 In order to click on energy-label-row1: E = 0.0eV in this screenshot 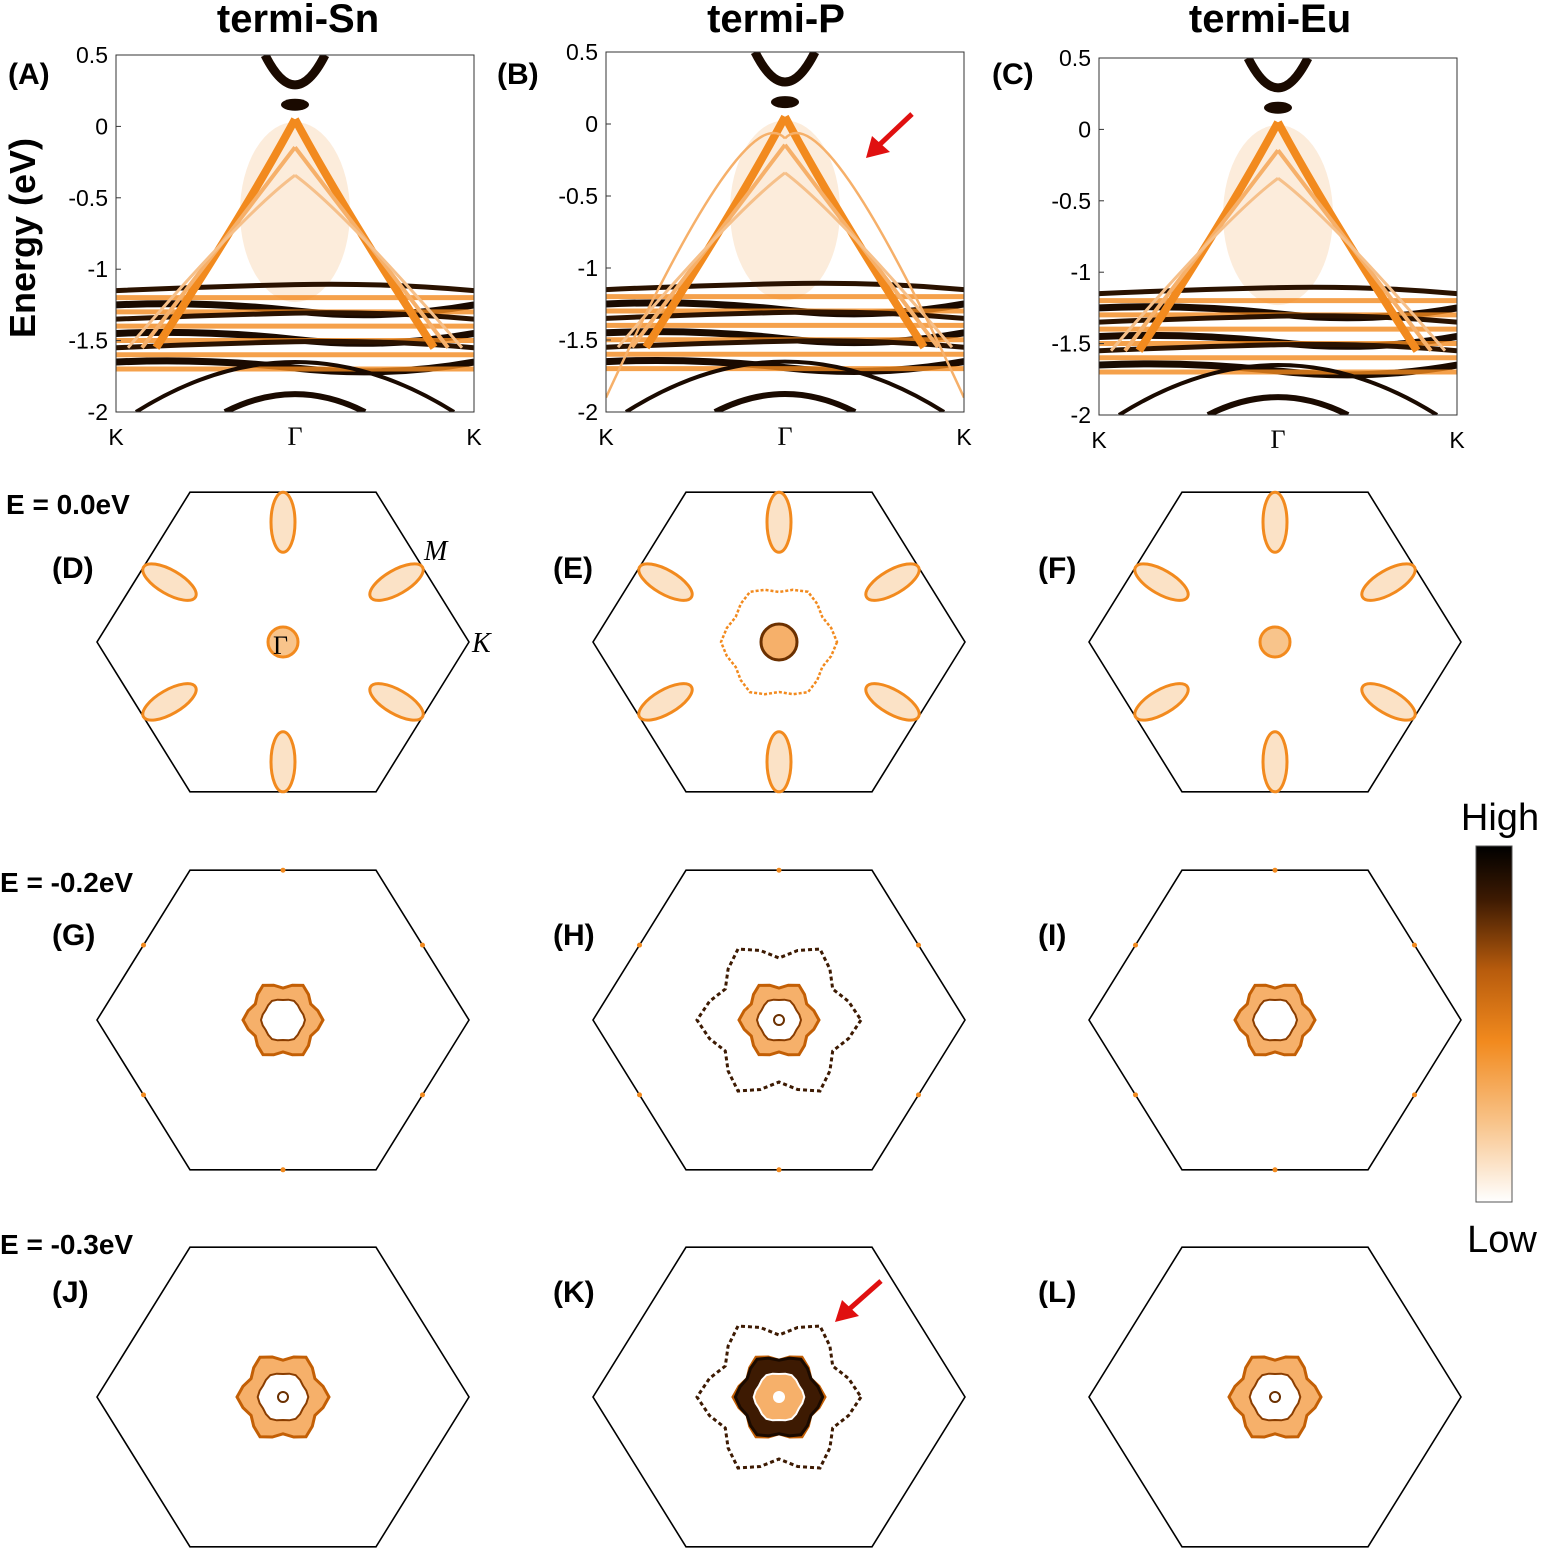, I will do `click(68, 504)`.